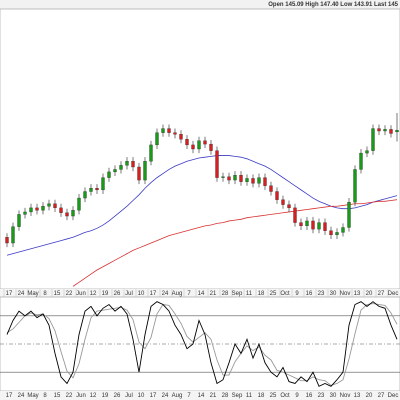 The height and width of the screenshot is (400, 400). Describe the element at coordinates (261, 396) in the screenshot. I see `x-tick-label: 18` at that location.